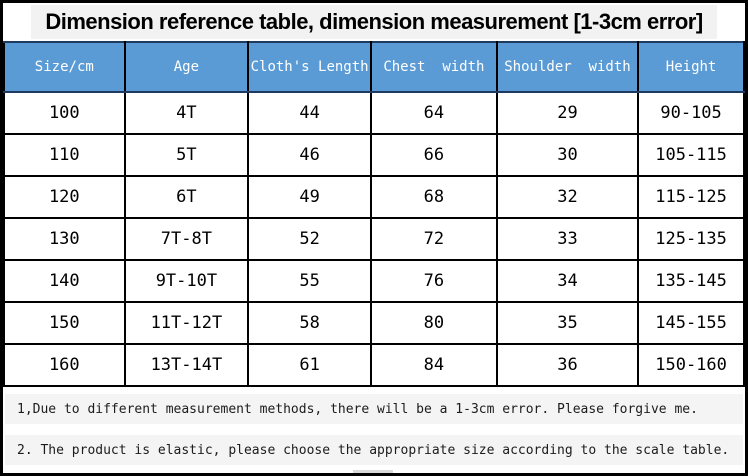  Describe the element at coordinates (373, 471) in the screenshot. I see `bottom-notch` at that location.